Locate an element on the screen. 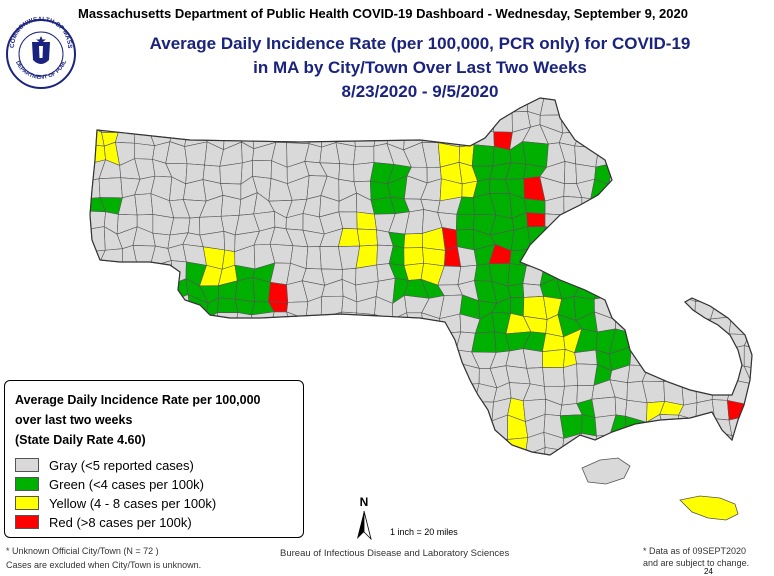 Image resolution: width=774 pixels, height=576 pixels. subject-to-change-note: and are subject to change. is located at coordinates (696, 563).